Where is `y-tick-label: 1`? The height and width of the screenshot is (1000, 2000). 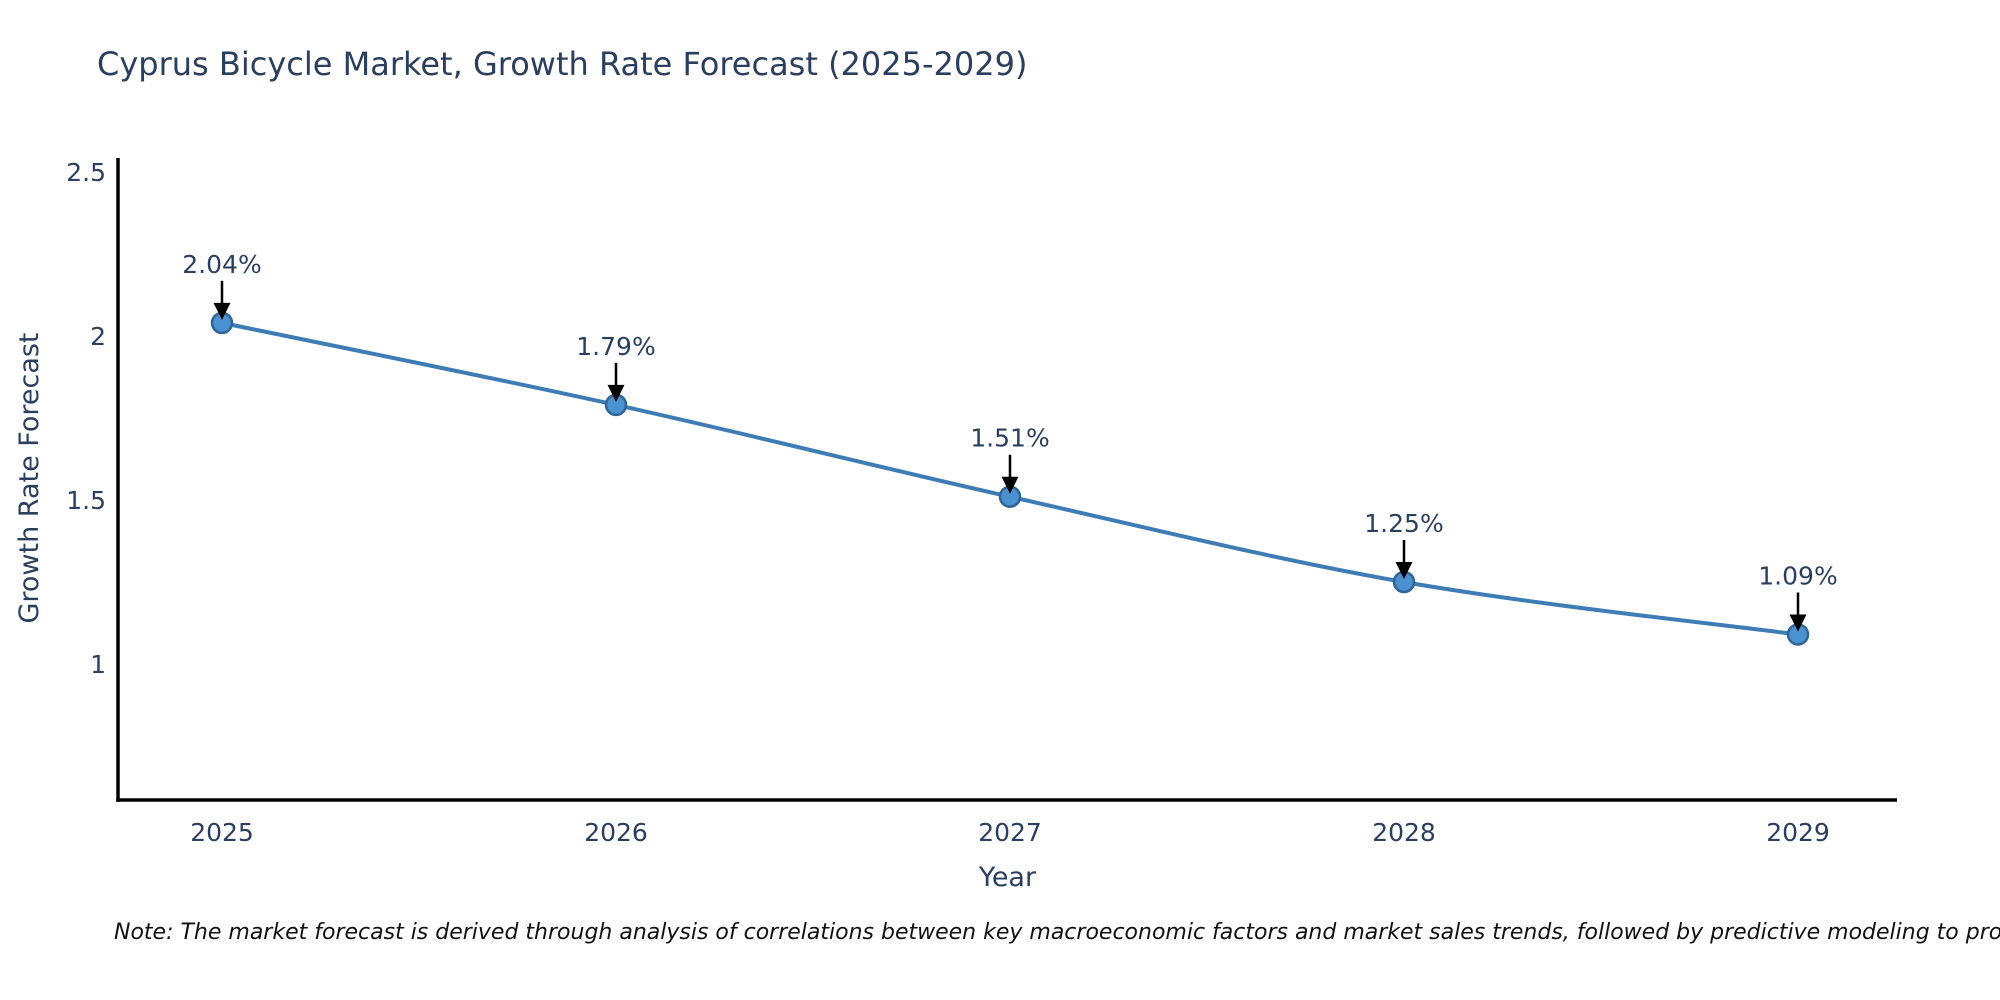
y-tick-label: 1 is located at coordinates (98, 664).